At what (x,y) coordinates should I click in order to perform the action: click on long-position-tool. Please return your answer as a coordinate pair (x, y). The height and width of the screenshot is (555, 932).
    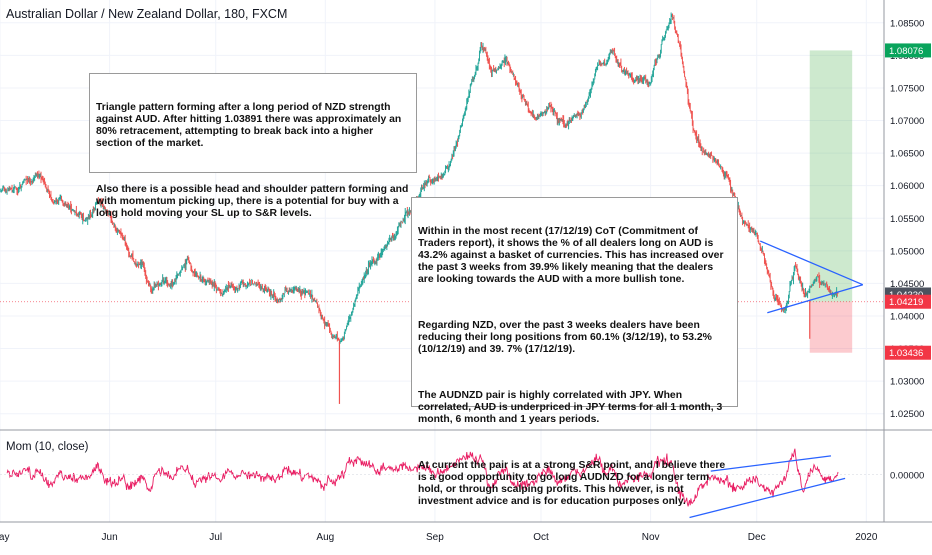
    Looking at the image, I should click on (831, 201).